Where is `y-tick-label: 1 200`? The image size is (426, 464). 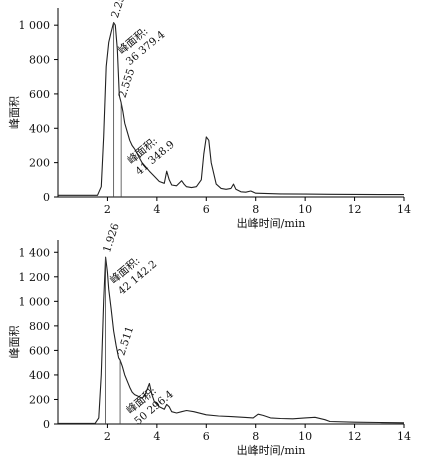 y-tick-label: 1 200 is located at coordinates (35, 277).